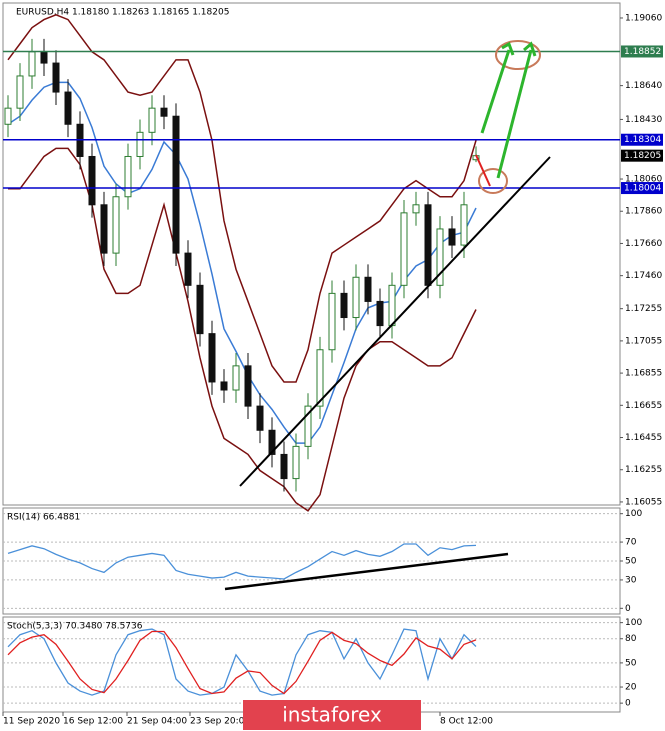 Image resolution: width=665 pixels, height=731 pixels. What do you see at coordinates (643, 120) in the screenshot?
I see `y-tick-label: 1.18430` at bounding box center [643, 120].